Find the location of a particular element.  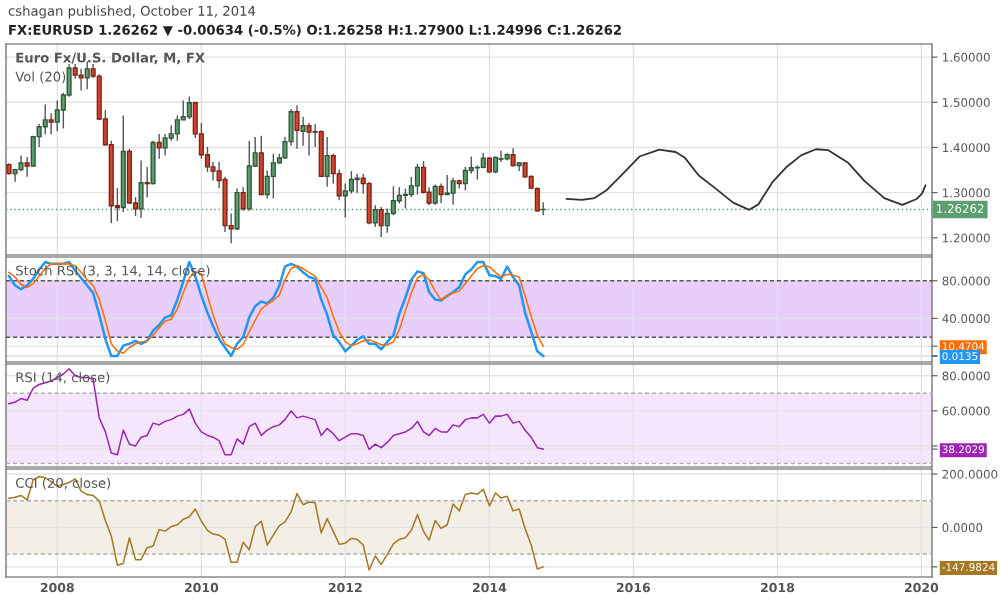

y-tick-label: 38.2029 is located at coordinates (963, 449).